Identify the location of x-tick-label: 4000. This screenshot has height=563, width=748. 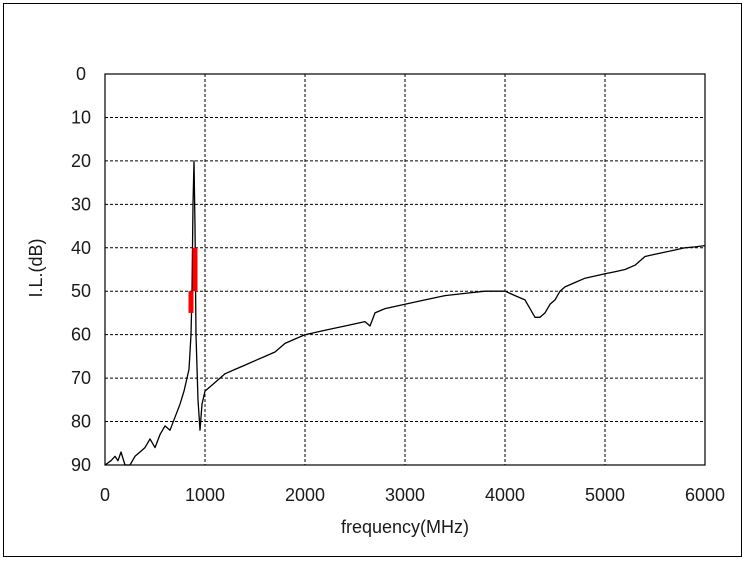
(505, 495).